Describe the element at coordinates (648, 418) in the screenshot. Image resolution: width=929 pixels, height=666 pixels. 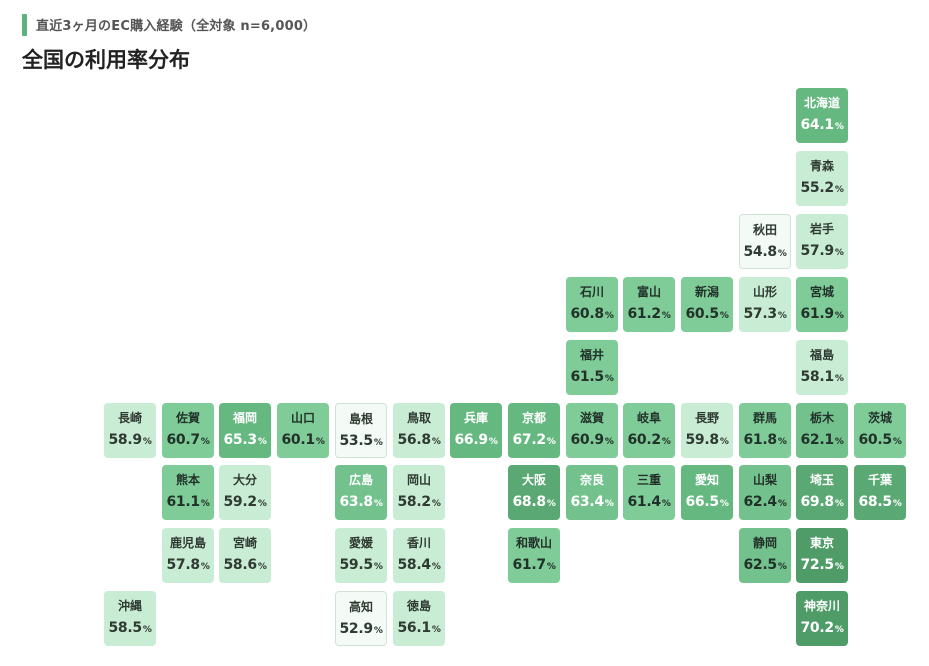
I see `prefecture-name: 岐阜` at that location.